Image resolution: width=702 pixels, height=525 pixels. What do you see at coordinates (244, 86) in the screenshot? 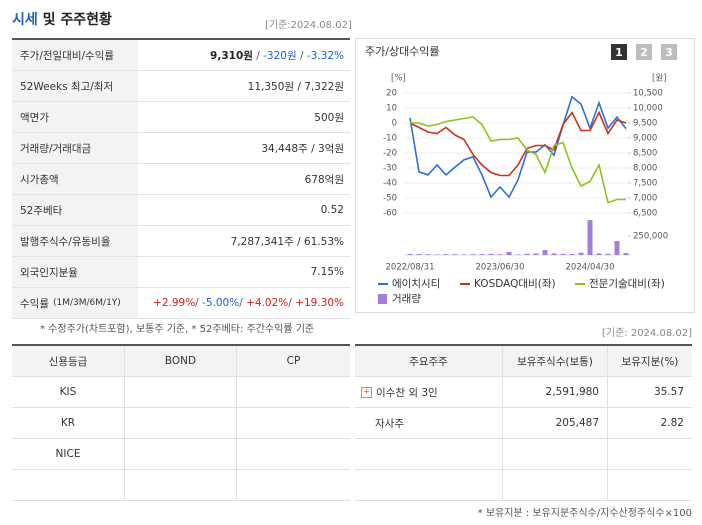
I see `quote-value: 11,350원 / 7,322원` at bounding box center [244, 86].